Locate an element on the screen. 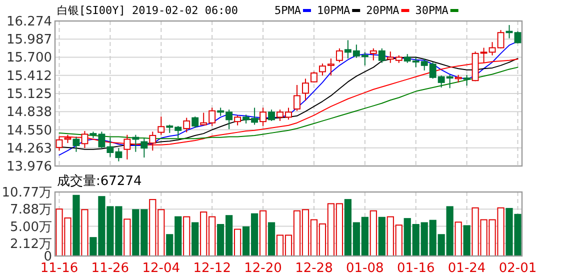 Image resolution: width=578 pixels, height=276 pixels. x-tick-label: 02-01 is located at coordinates (517, 268).